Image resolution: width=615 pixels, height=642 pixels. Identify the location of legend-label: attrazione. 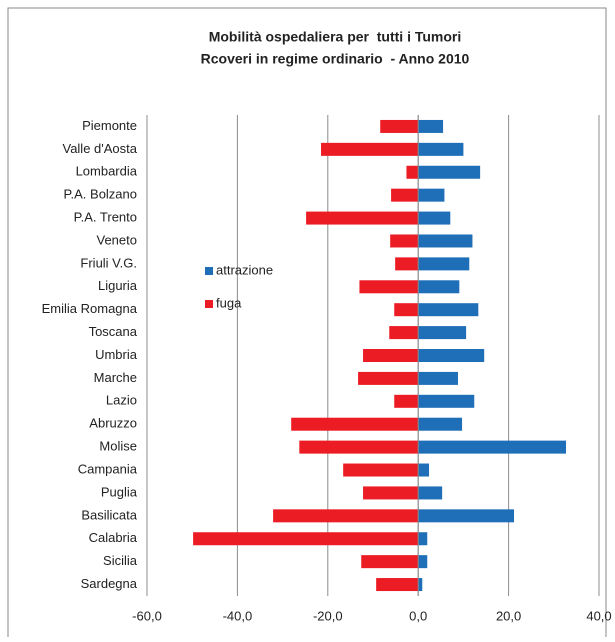
(244, 269).